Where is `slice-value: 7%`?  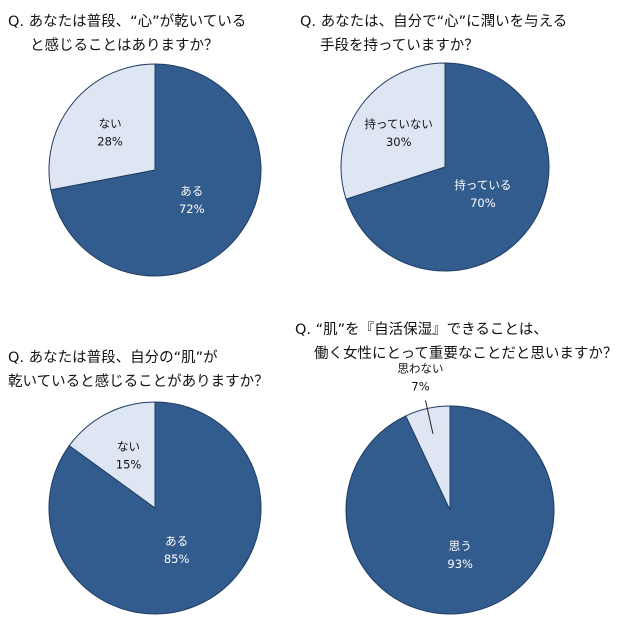
slice-value: 7% is located at coordinates (420, 387).